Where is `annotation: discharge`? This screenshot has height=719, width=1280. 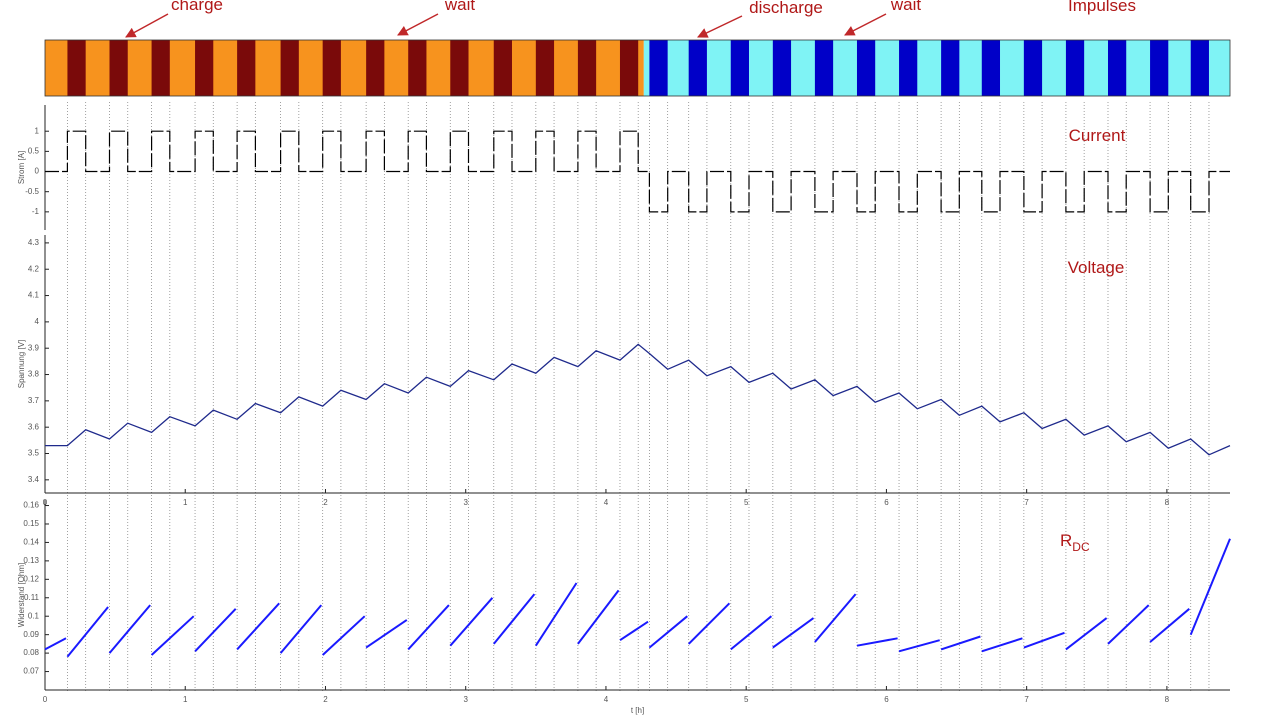 annotation: discharge is located at coordinates (786, 8).